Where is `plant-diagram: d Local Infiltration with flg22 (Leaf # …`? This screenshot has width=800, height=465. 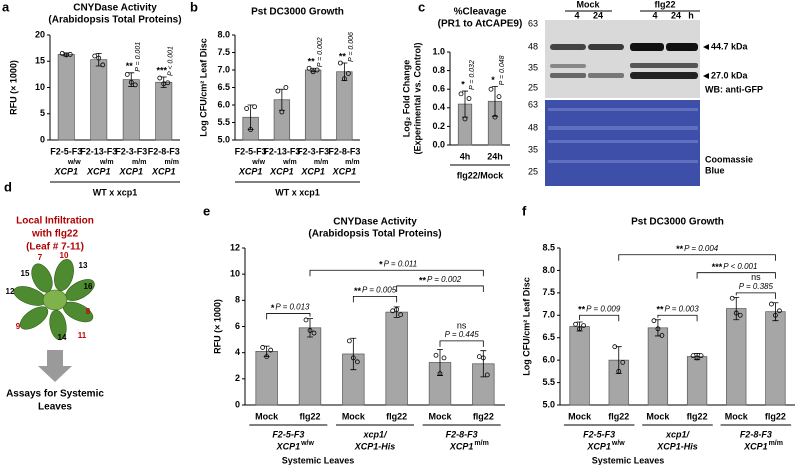
plant-diagram: d Local Infiltration with flg22 (Leaf # … is located at coordinates (54, 295).